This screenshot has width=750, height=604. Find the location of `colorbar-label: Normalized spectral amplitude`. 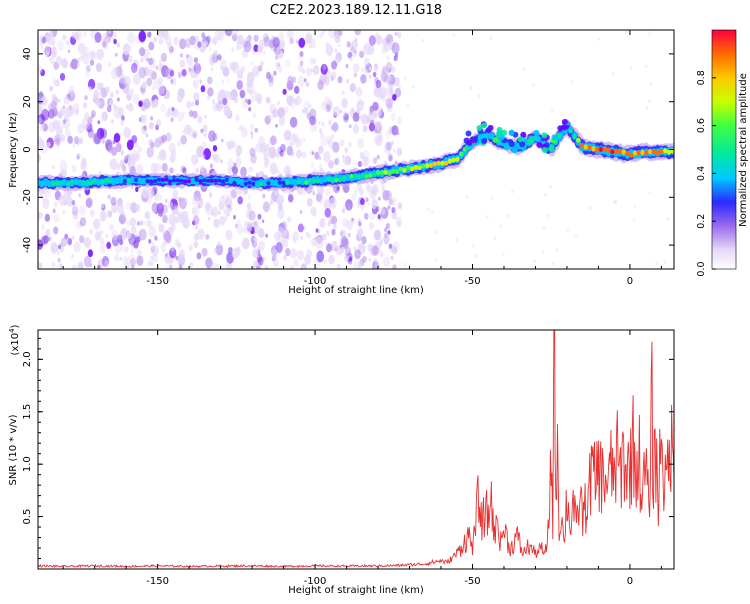

colorbar-label: Normalized spectral amplitude is located at coordinates (743, 150).